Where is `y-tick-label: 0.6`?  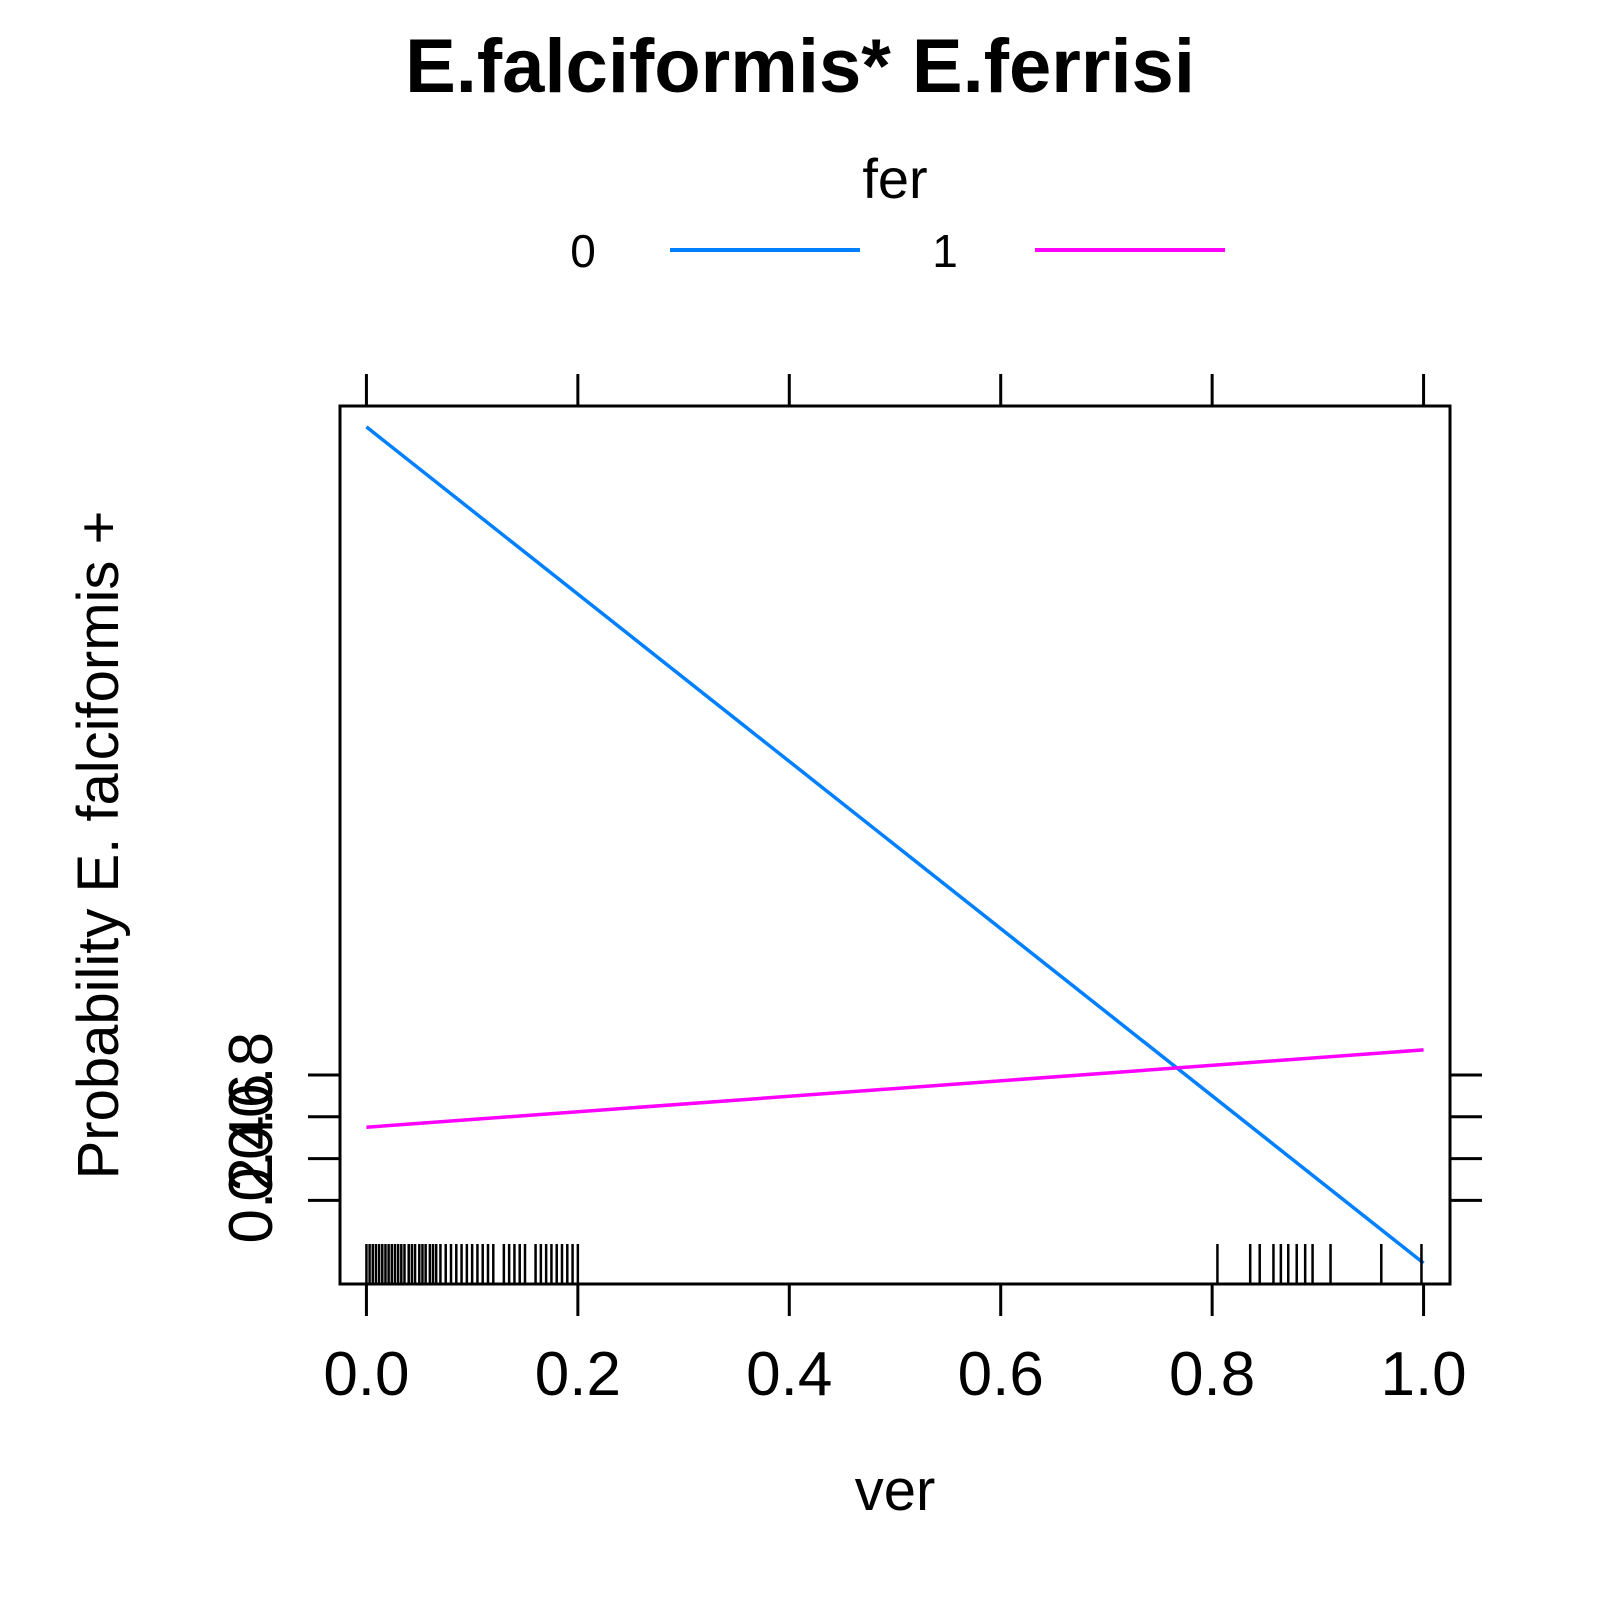
y-tick-label: 0.6 is located at coordinates (251, 1117).